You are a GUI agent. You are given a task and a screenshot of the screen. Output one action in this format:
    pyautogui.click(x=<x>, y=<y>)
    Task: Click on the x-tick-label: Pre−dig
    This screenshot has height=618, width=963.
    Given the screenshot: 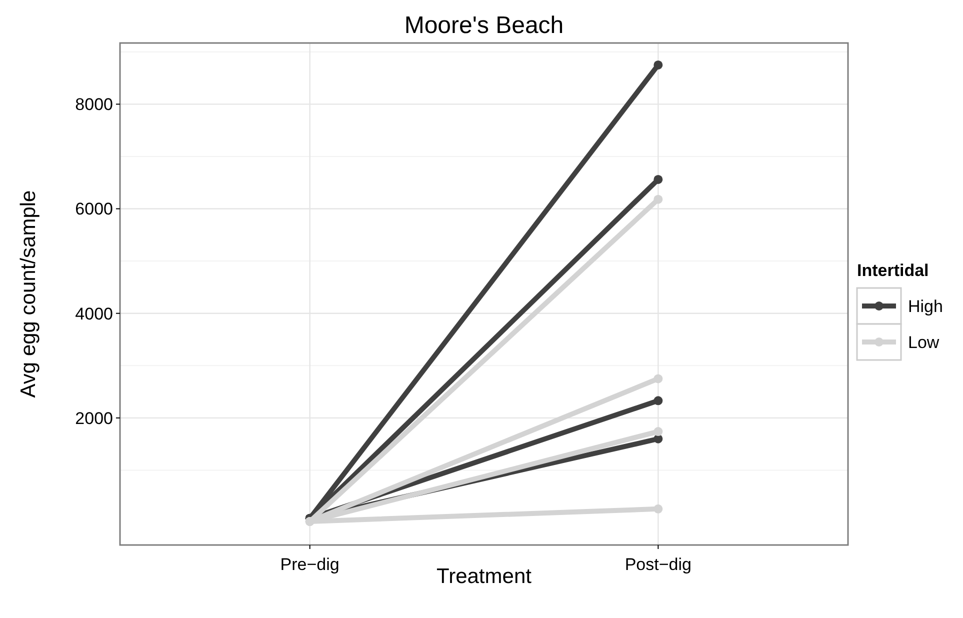 What is the action you would take?
    pyautogui.click(x=310, y=564)
    